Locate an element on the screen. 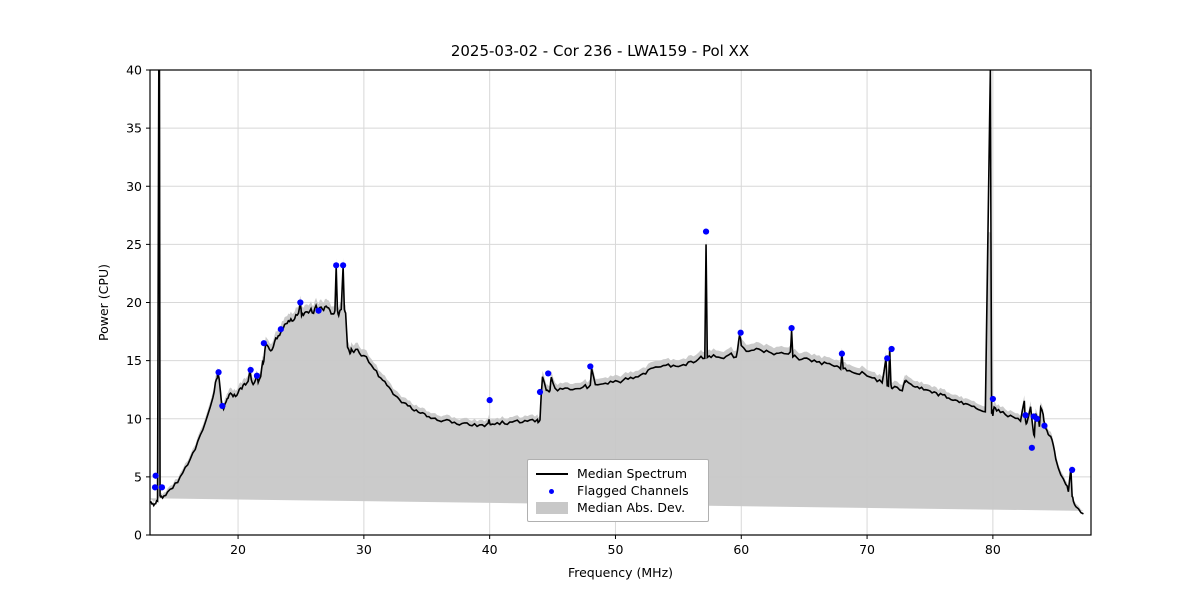 The height and width of the screenshot is (600, 1200). y-tick-label: 10 is located at coordinates (134, 418).